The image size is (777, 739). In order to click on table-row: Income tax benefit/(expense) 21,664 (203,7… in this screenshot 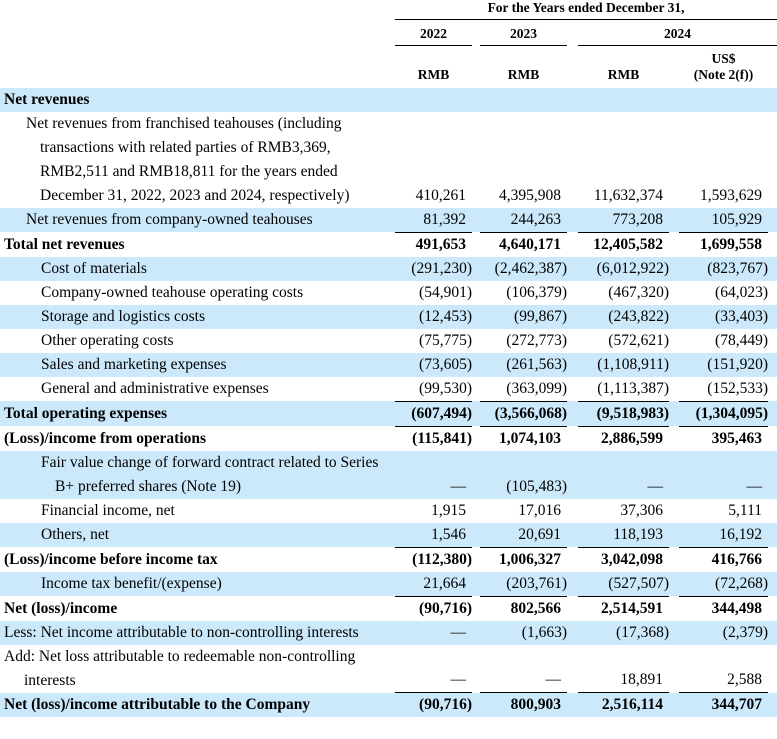, I will do `click(388, 584)`.